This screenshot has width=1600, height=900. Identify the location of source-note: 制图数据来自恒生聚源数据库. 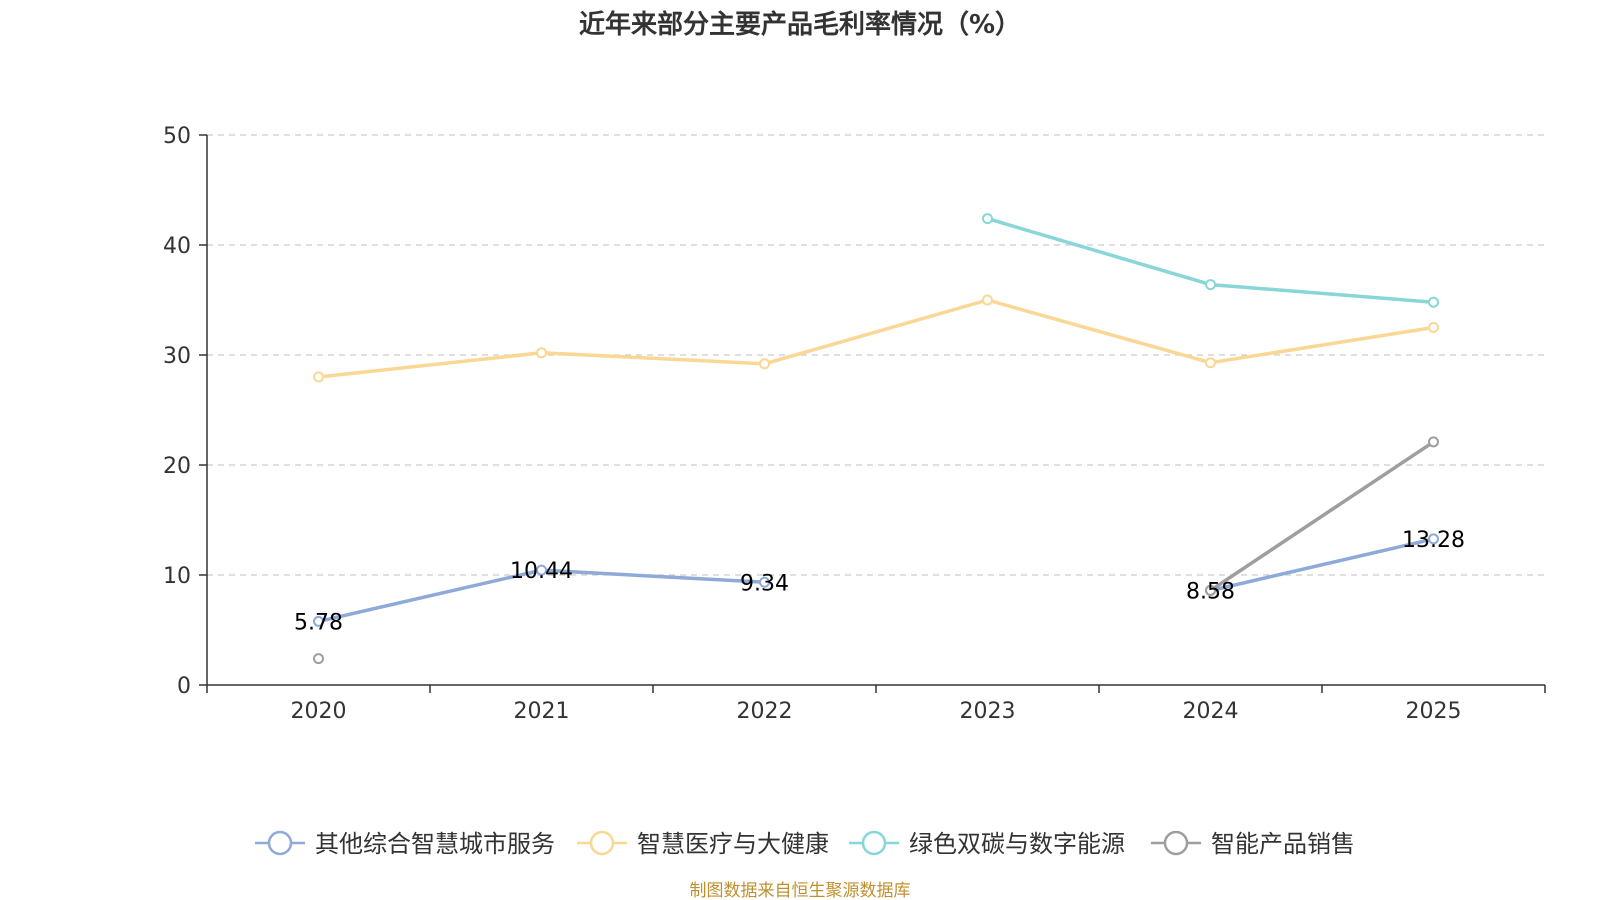
(800, 890).